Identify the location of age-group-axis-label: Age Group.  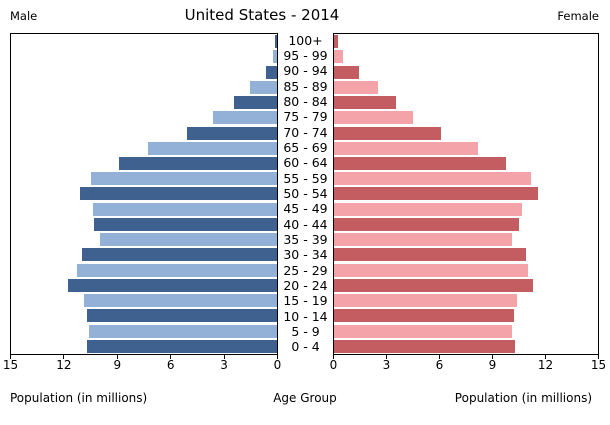
(305, 398).